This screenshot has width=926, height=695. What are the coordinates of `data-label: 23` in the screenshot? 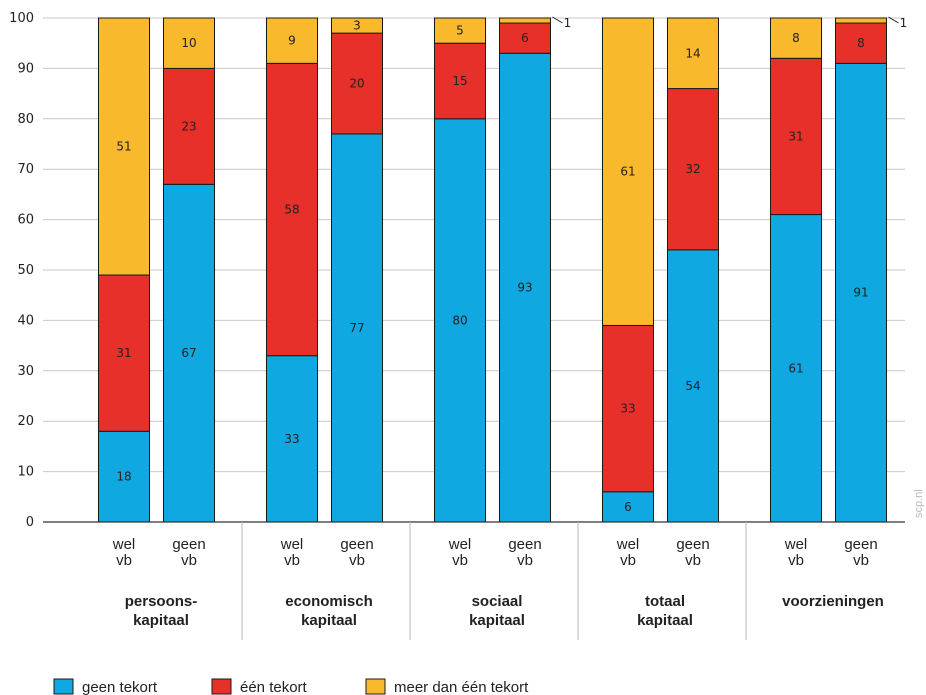 It's located at (188, 126).